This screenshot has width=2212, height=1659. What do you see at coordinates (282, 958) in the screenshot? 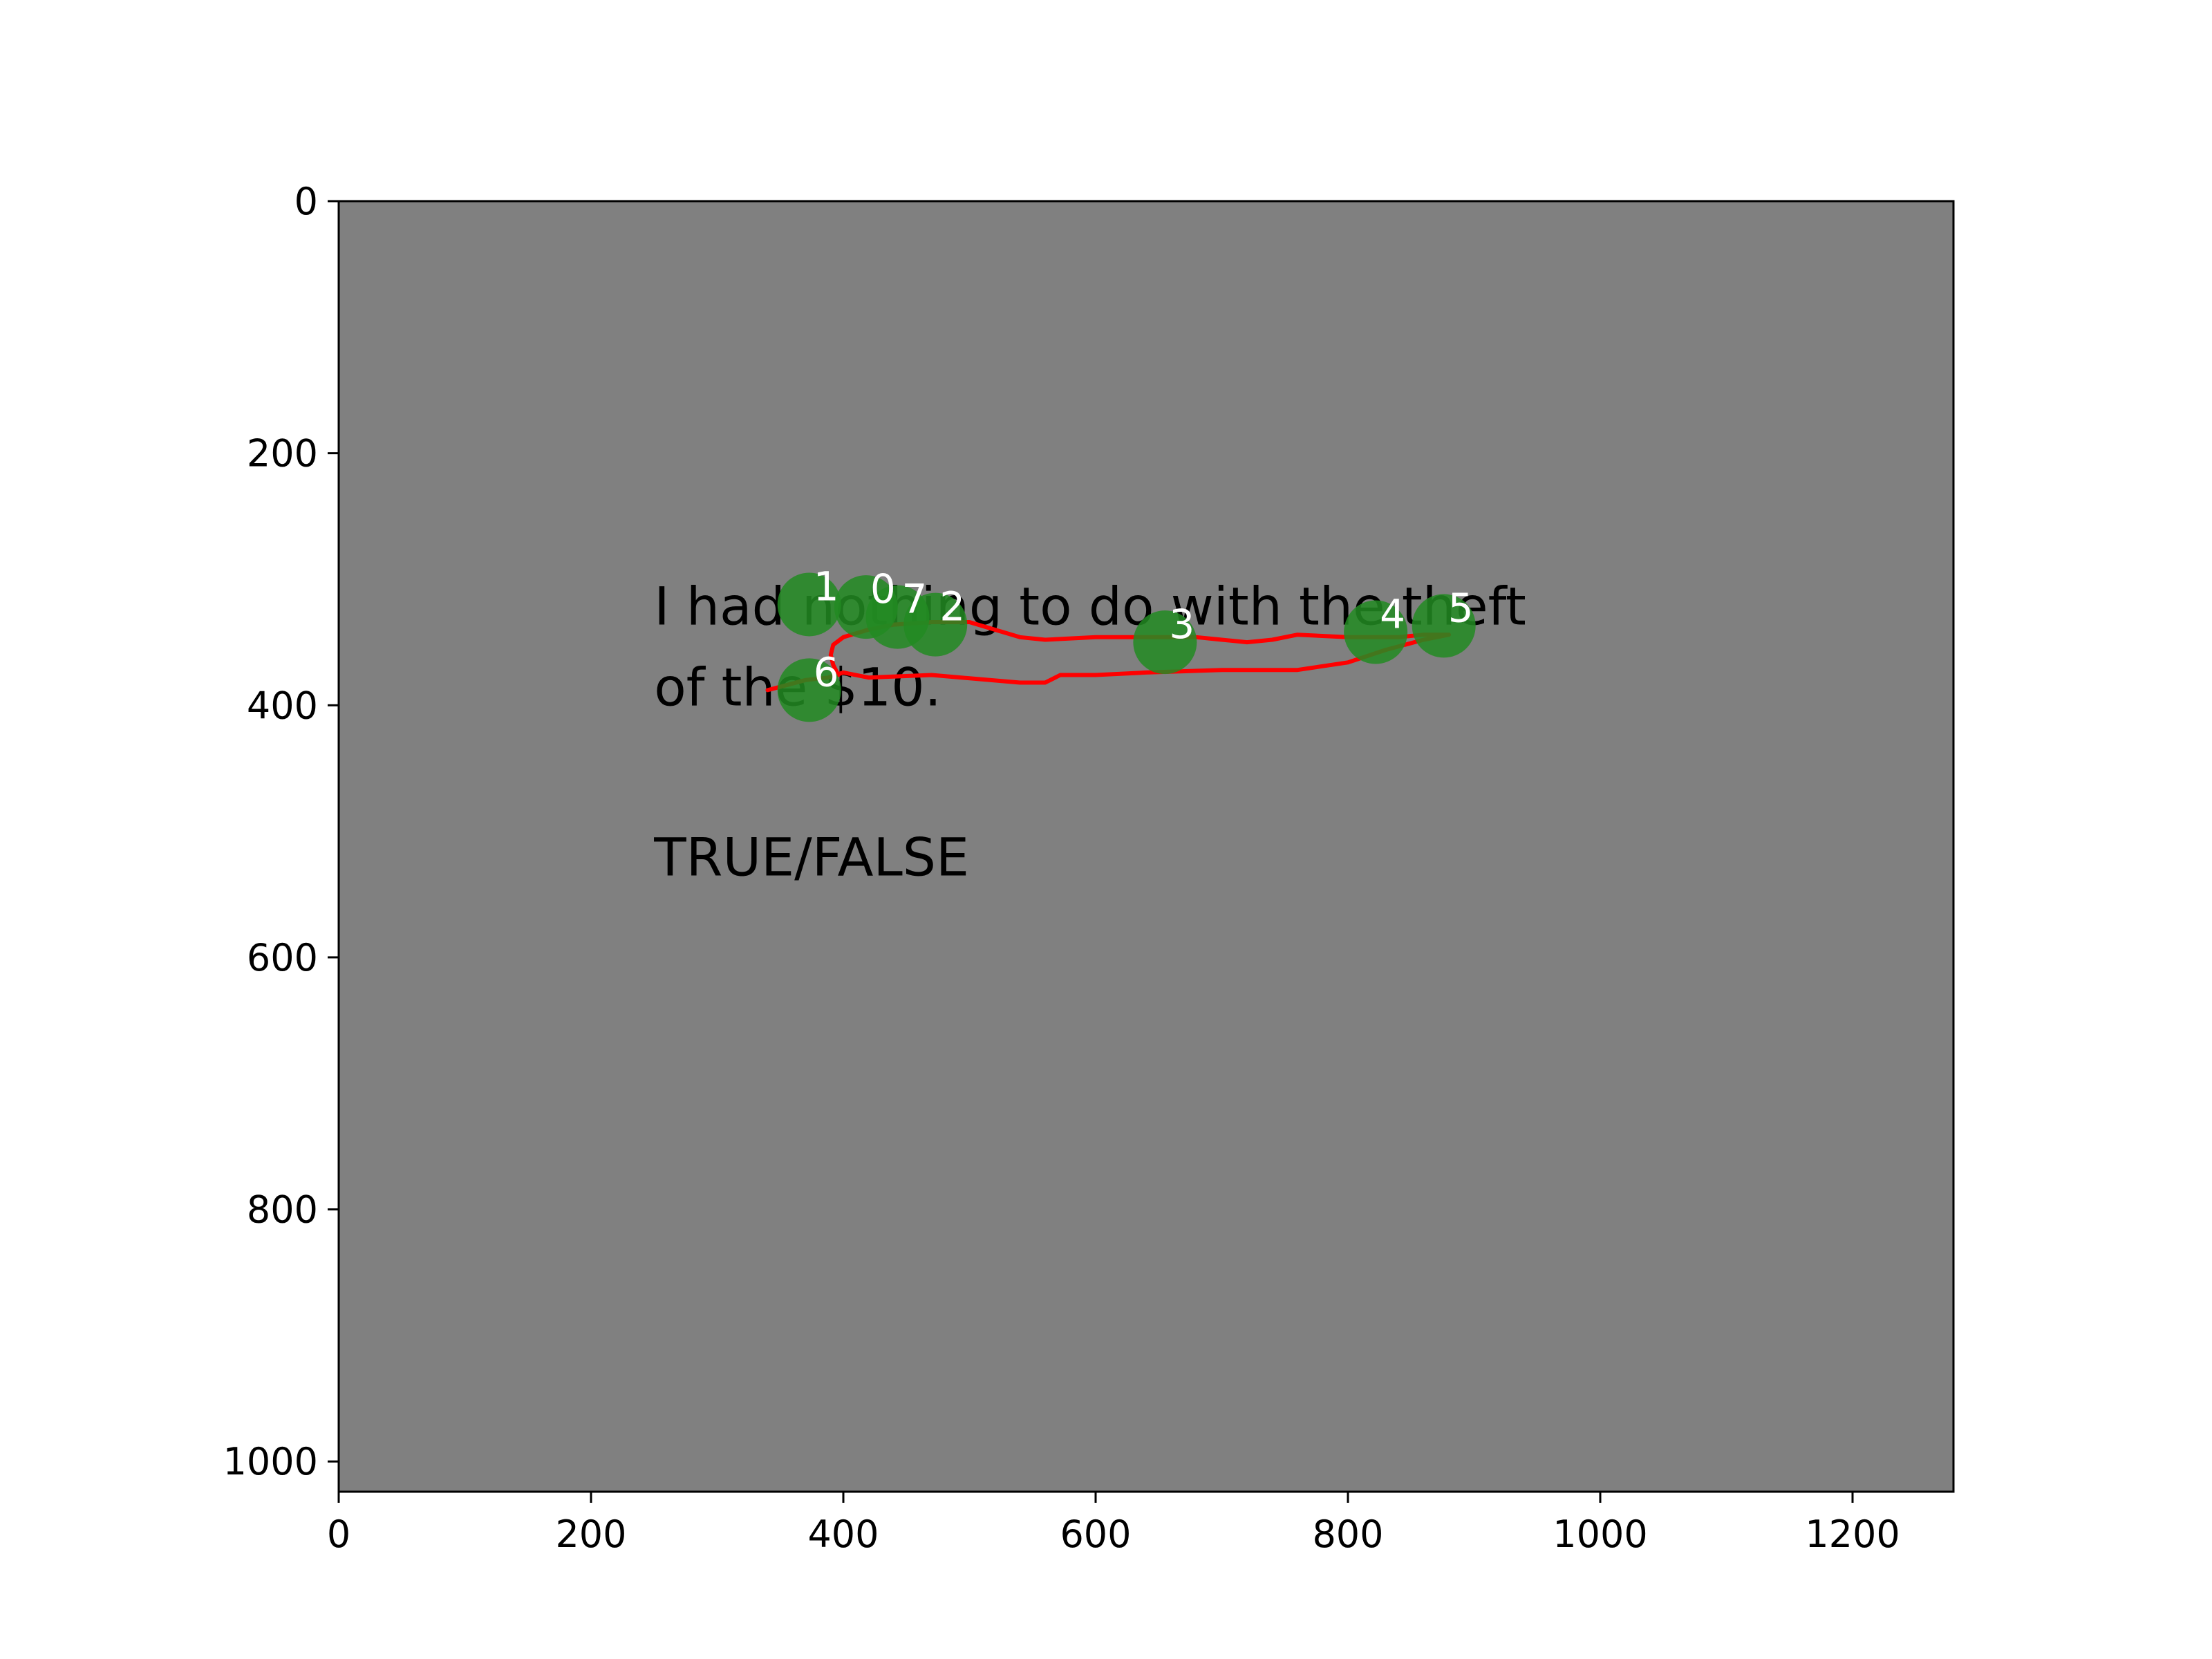
I see `y-tick-label: 600` at bounding box center [282, 958].